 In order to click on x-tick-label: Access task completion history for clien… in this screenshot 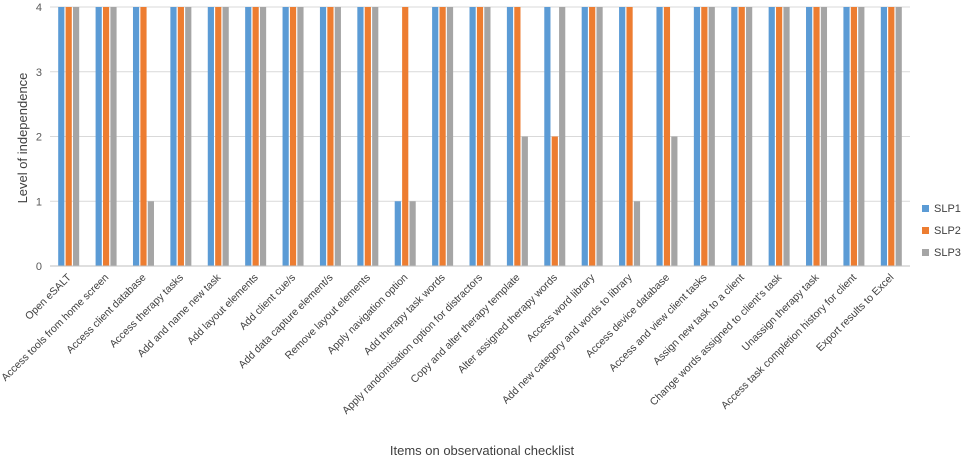, I will do `click(789, 342)`.